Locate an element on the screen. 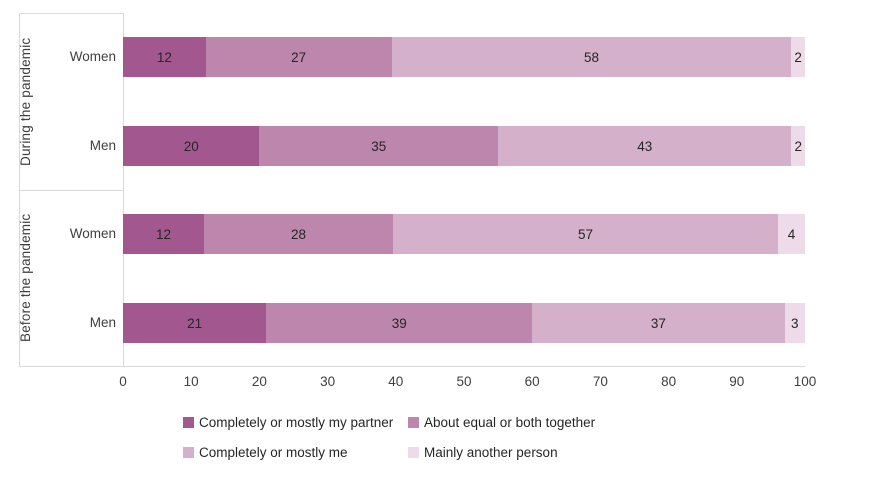  bar-segment: 43 is located at coordinates (645, 146).